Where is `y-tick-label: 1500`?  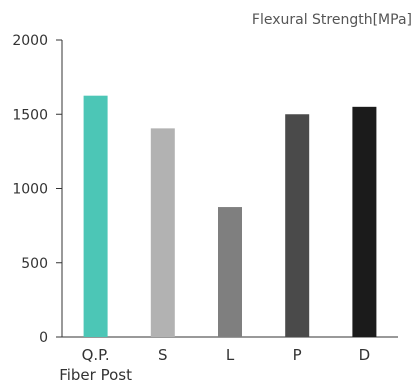
y-tick-label: 1500 is located at coordinates (30, 115).